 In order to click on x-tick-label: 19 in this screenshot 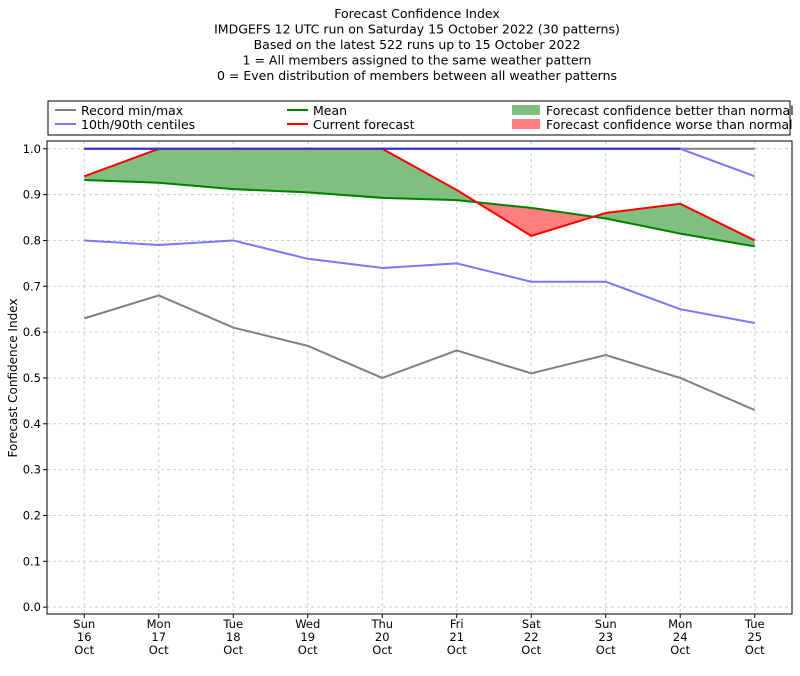, I will do `click(307, 637)`.